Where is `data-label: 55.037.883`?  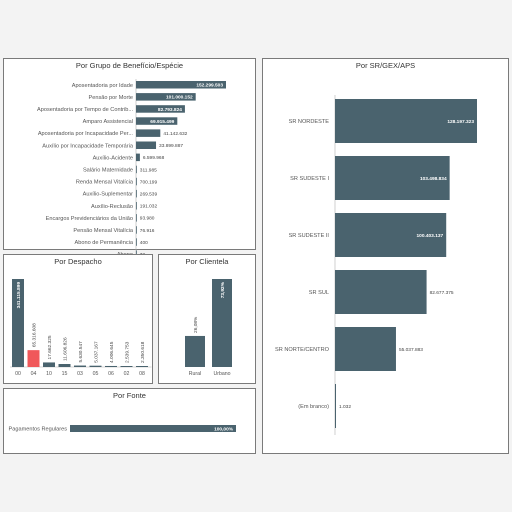 data-label: 55.037.883 is located at coordinates (411, 350).